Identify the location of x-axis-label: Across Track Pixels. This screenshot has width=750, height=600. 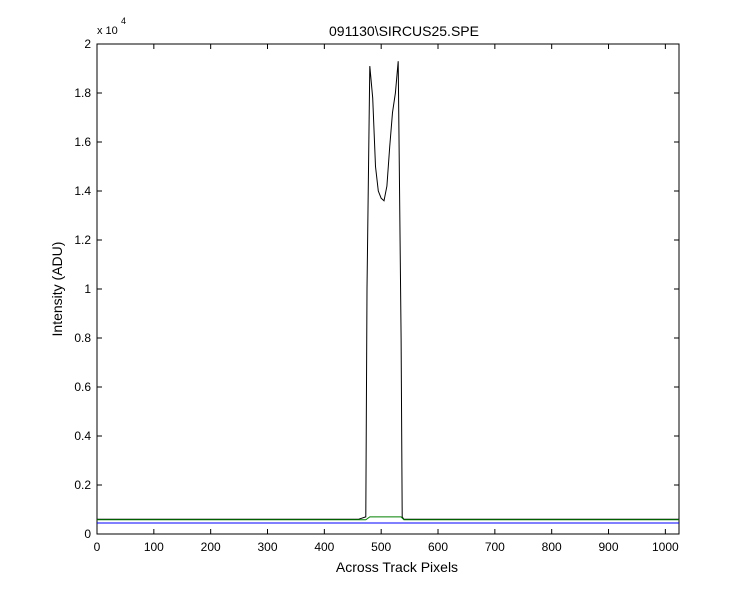
(397, 567).